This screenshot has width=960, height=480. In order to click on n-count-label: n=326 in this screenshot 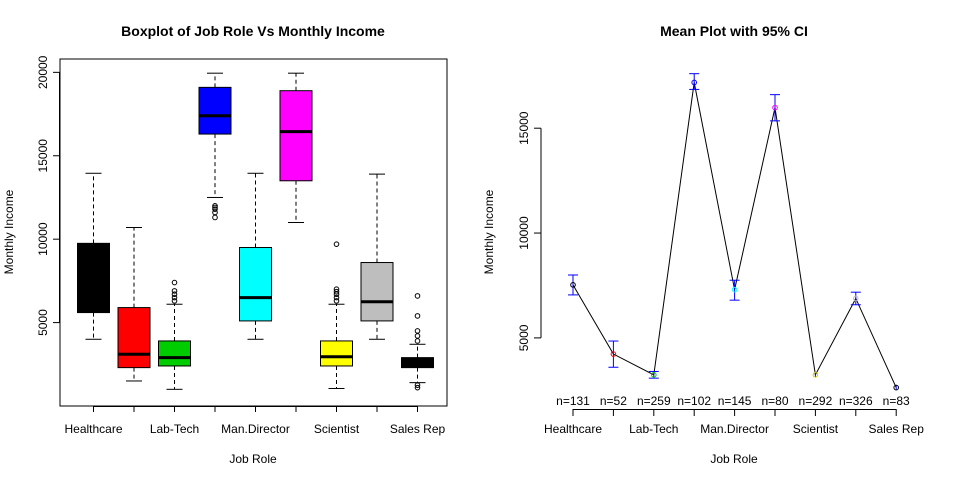, I will do `click(856, 401)`.